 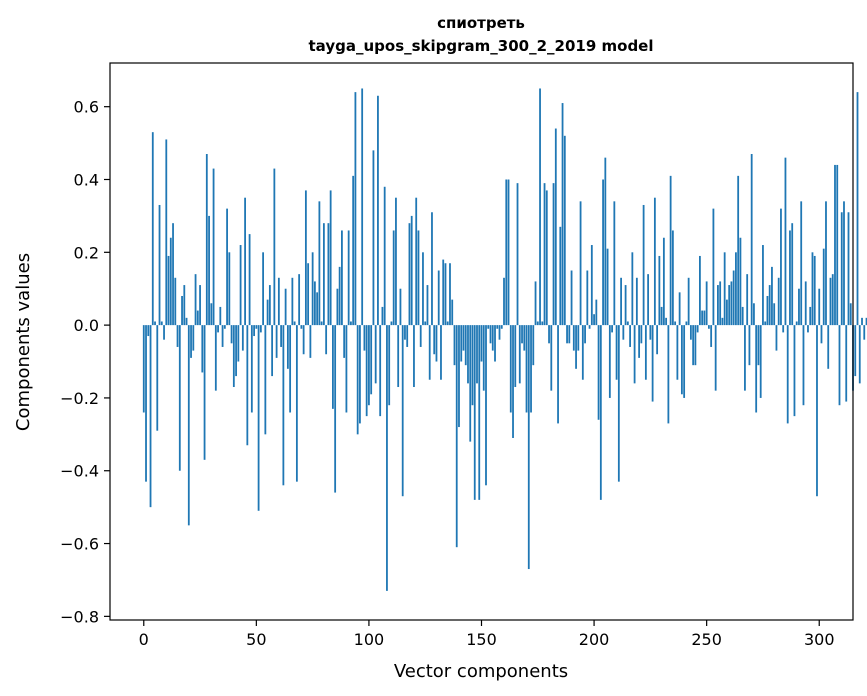 I want to click on x-tick-label: 100, so click(x=369, y=639).